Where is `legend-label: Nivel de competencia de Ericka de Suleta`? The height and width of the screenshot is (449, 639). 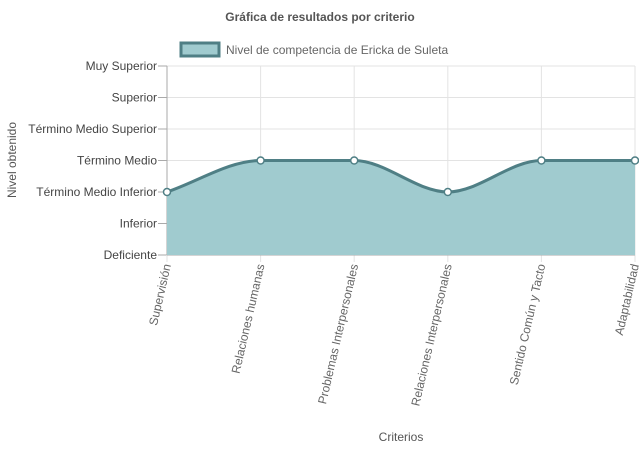
legend-label: Nivel de competencia de Ericka de Suleta is located at coordinates (337, 50).